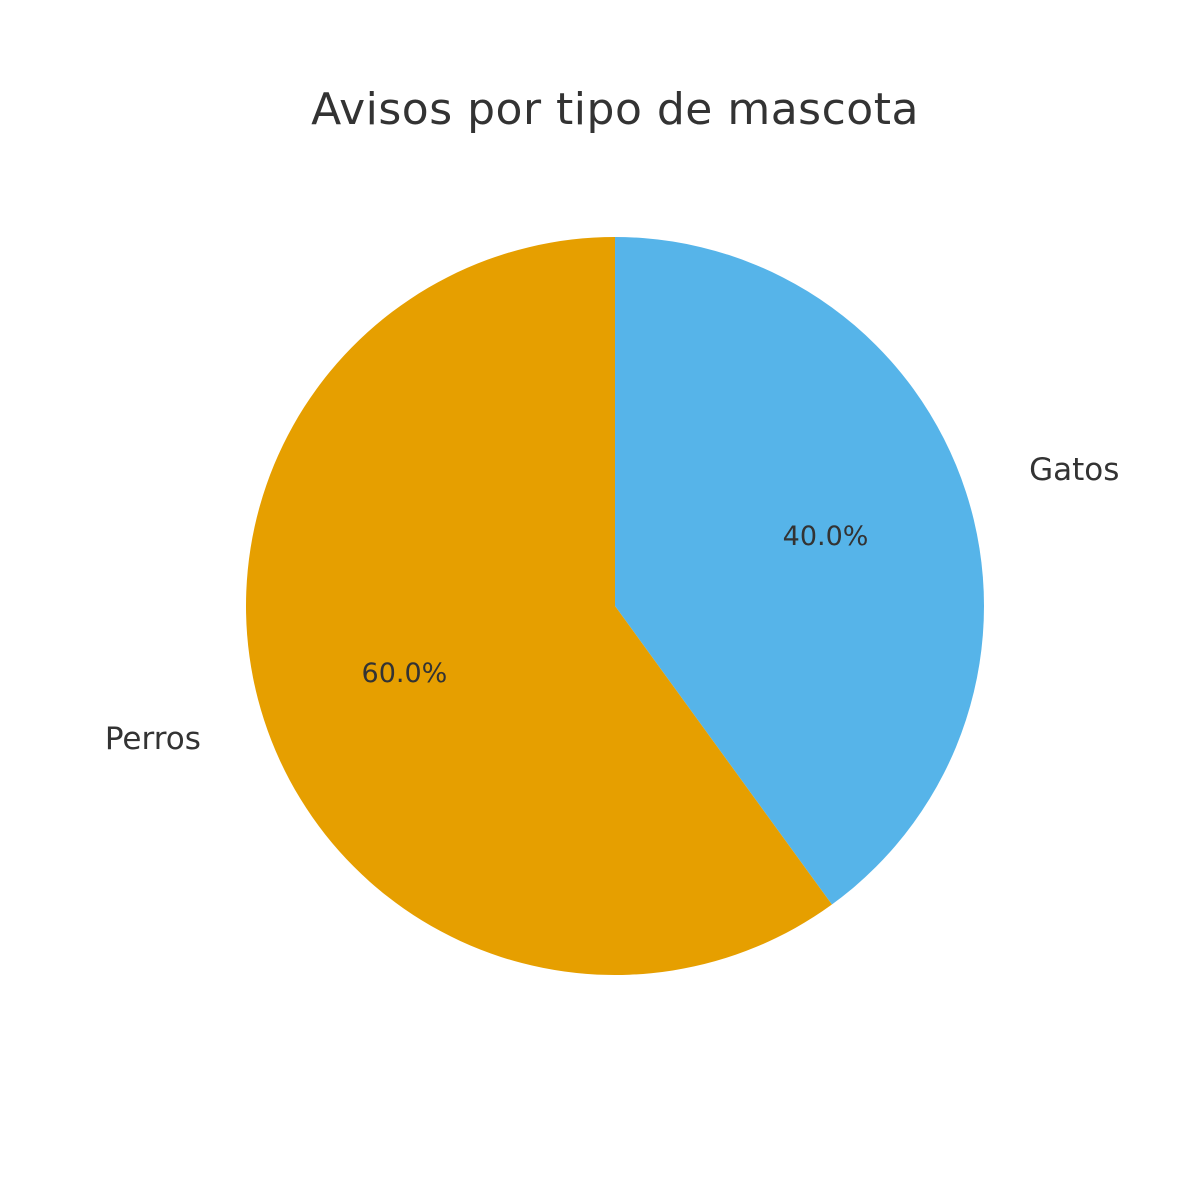  What do you see at coordinates (153, 739) in the screenshot?
I see `slice-label-perros: Perros` at bounding box center [153, 739].